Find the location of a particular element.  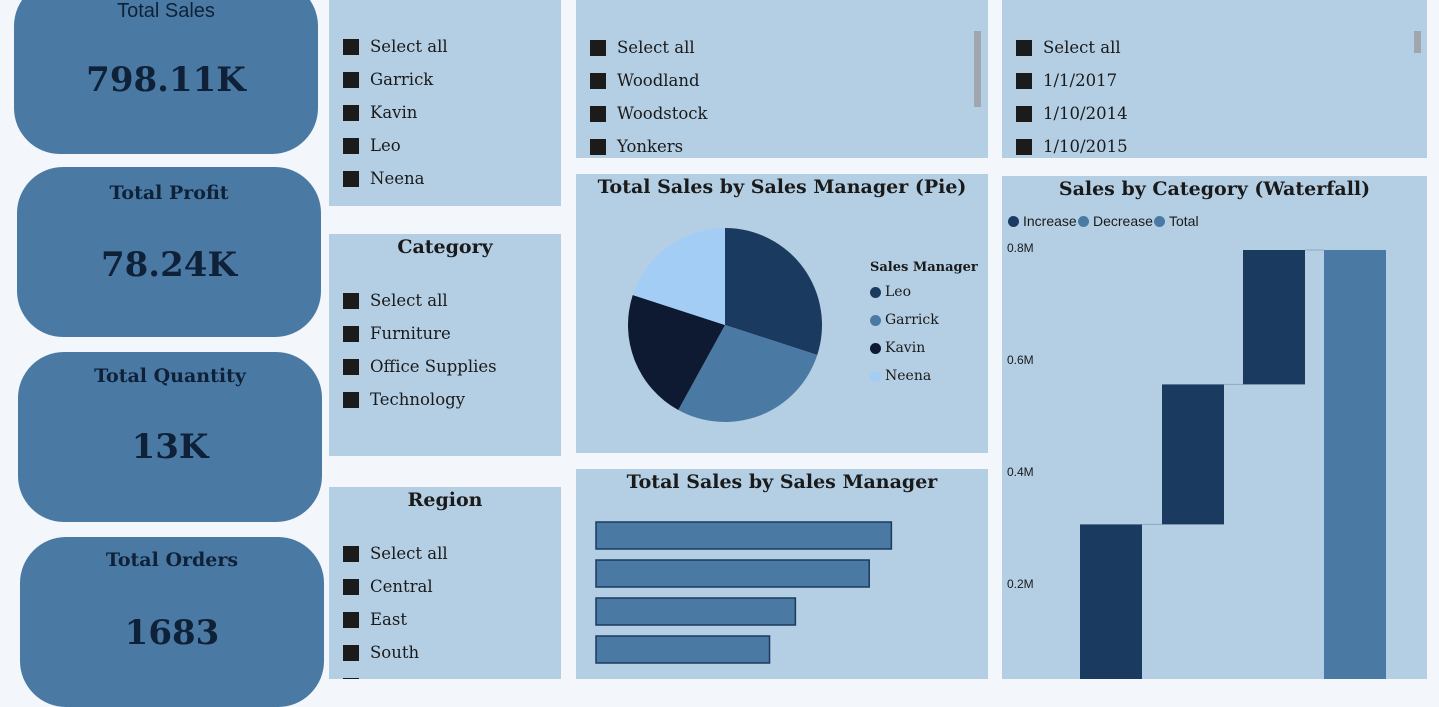

pie-chart is located at coordinates (782, 313).